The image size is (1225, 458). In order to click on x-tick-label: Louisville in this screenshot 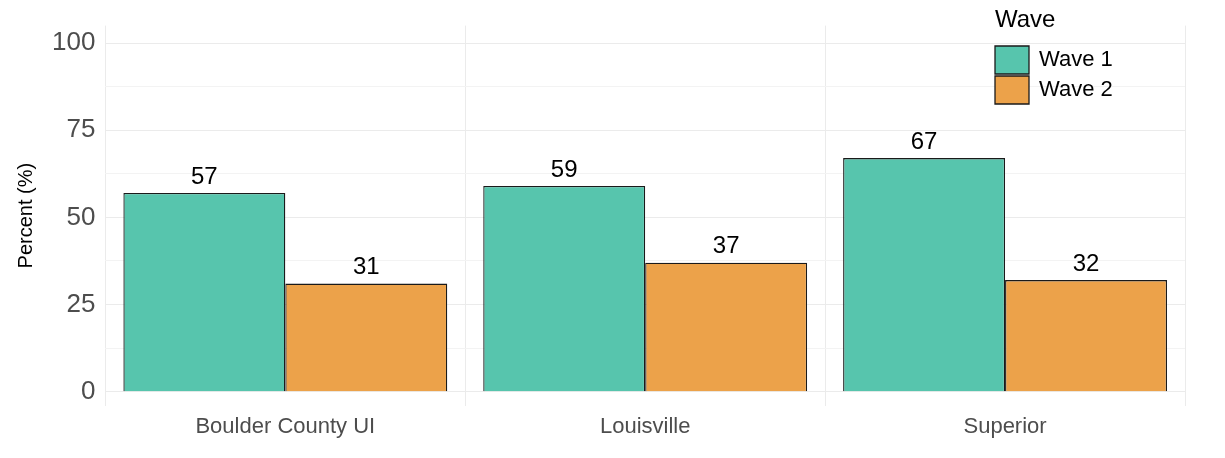, I will do `click(645, 425)`.